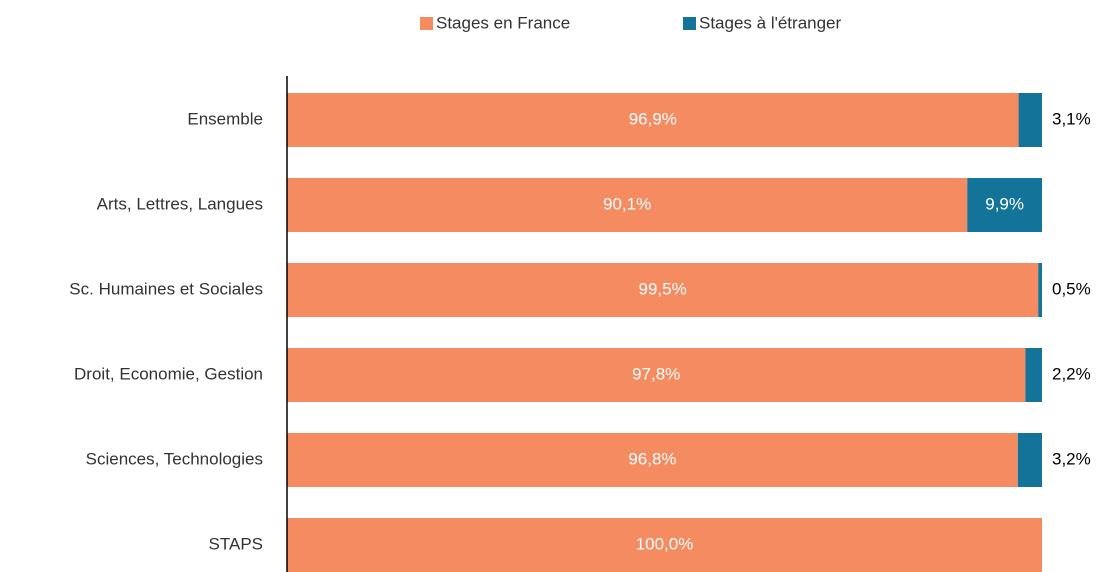 Image resolution: width=1102 pixels, height=572 pixels. I want to click on data-label: 96,8%, so click(652, 458).